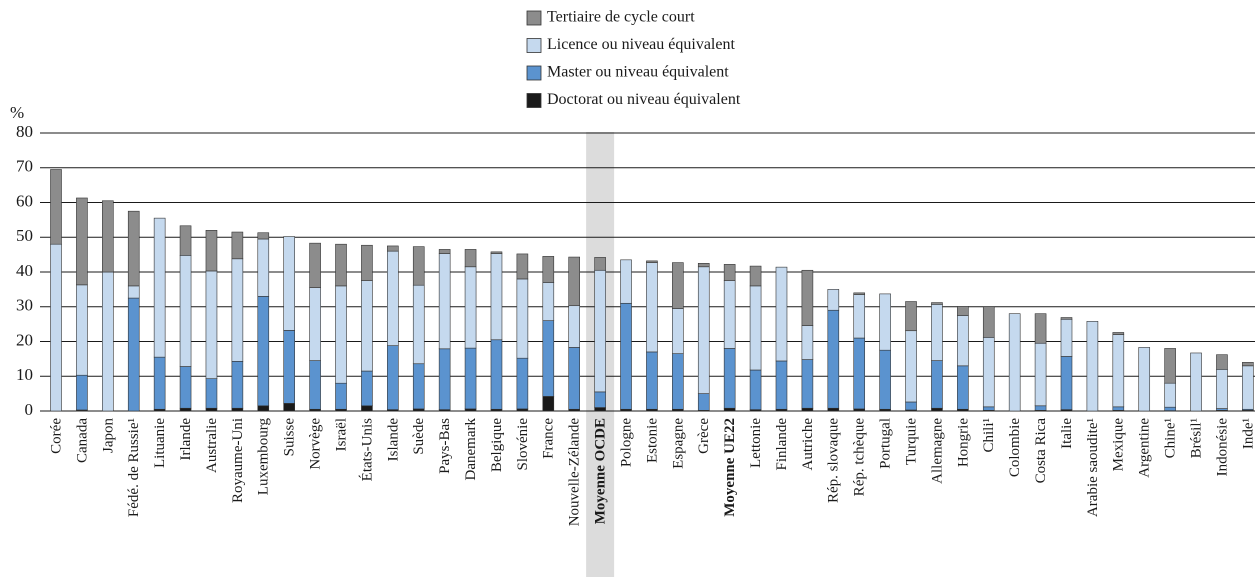 The image size is (1255, 577). Describe the element at coordinates (834, 460) in the screenshot. I see `x-tick-label: Rép. slovaque` at that location.